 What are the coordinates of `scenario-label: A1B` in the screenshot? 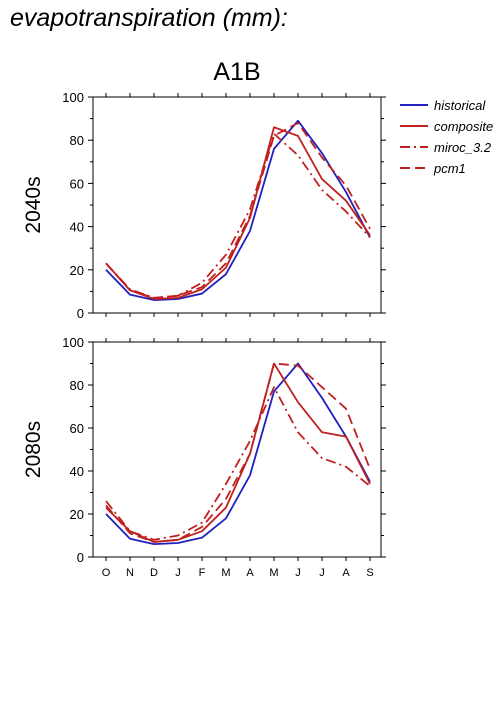 It's located at (236, 72).